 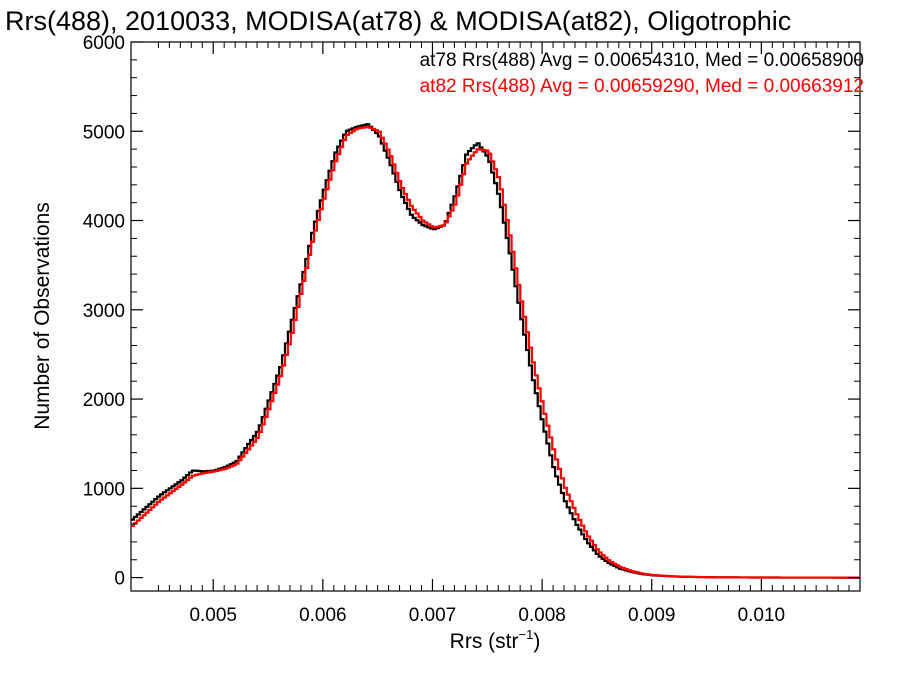 I want to click on x-axis-label-superscript: −1, so click(x=526, y=634).